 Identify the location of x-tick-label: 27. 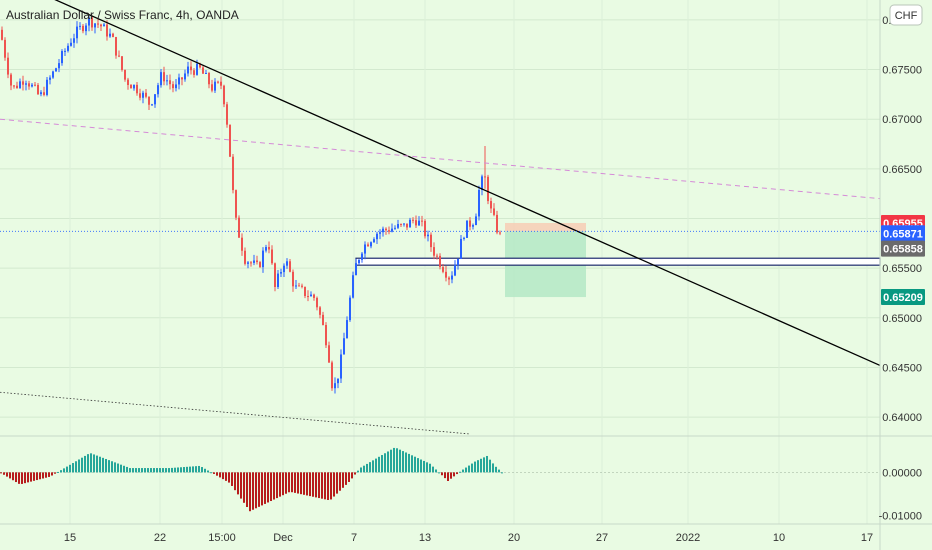
(602, 538).